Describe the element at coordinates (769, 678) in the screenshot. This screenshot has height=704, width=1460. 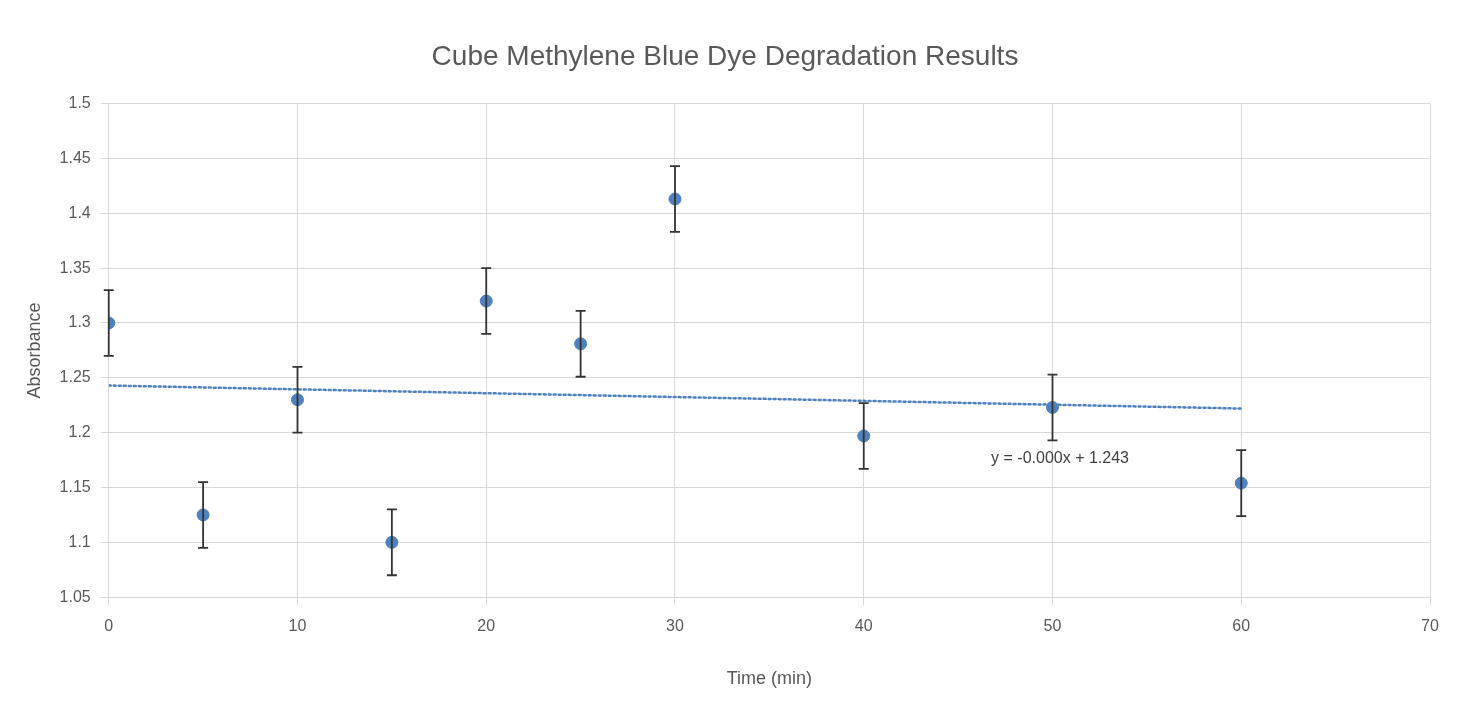
I see `x-axis-title: Time (min)` at that location.